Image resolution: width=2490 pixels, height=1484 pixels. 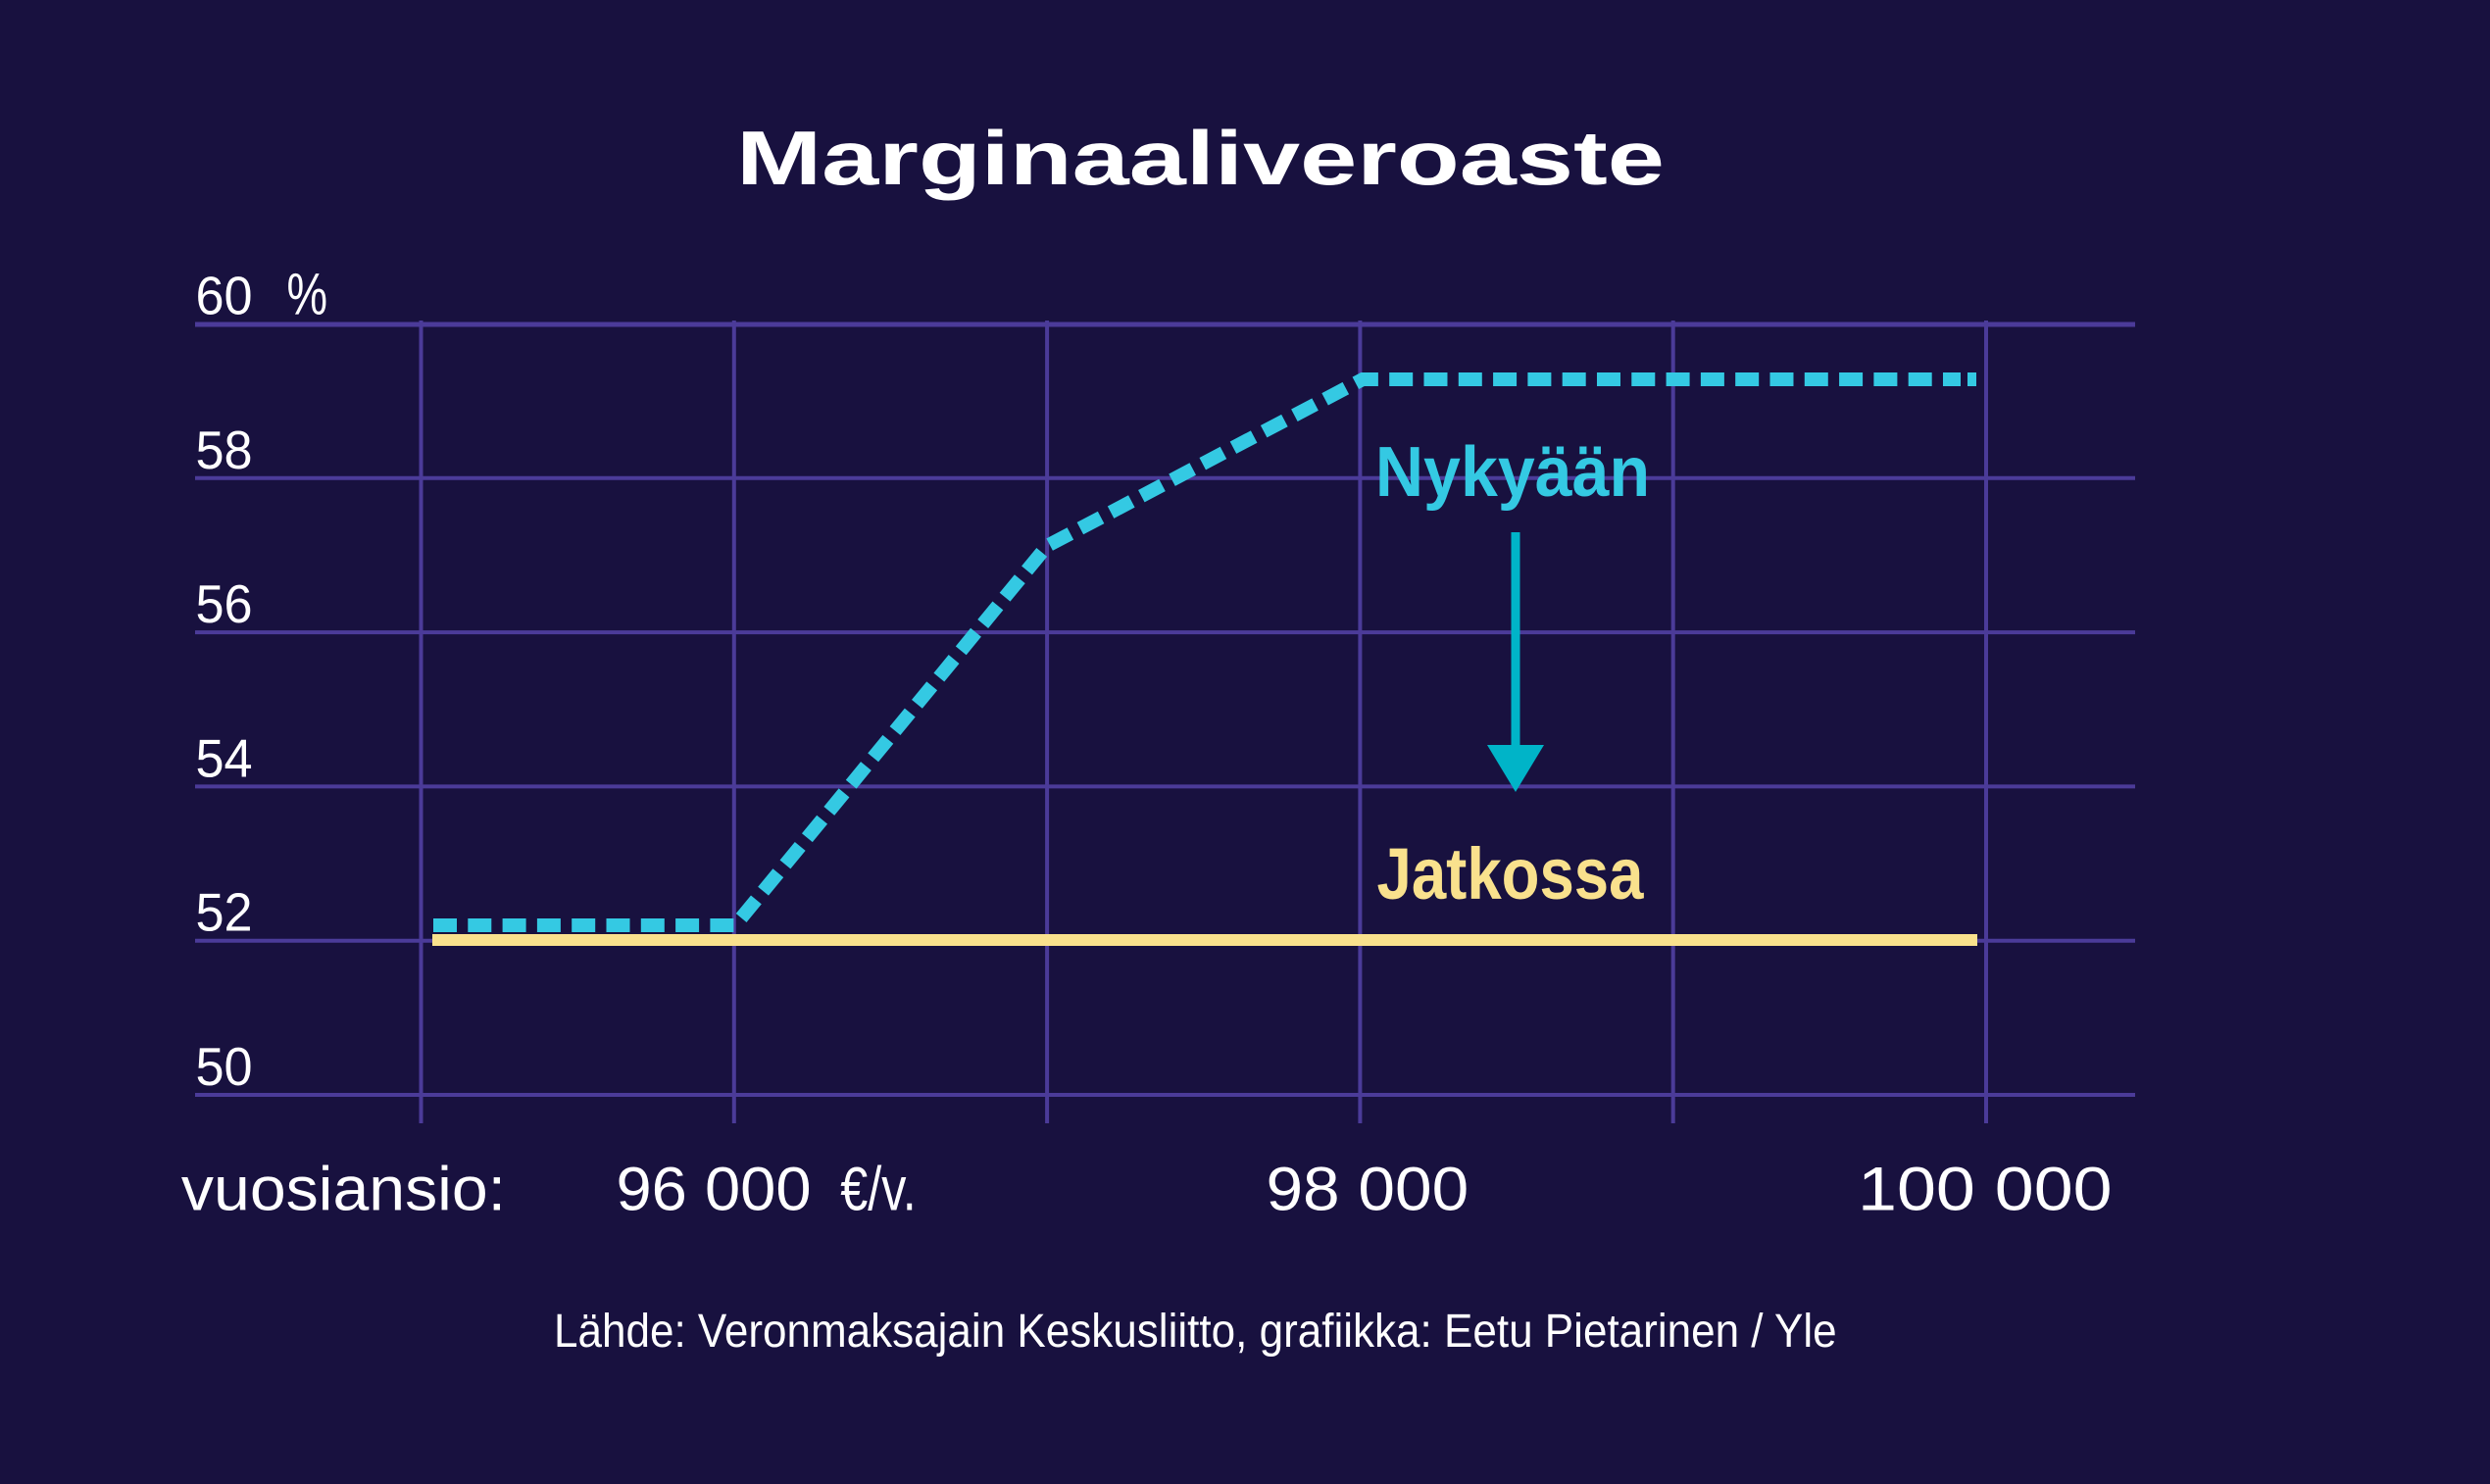 What do you see at coordinates (224, 1067) in the screenshot?
I see `svg-text: 50` at bounding box center [224, 1067].